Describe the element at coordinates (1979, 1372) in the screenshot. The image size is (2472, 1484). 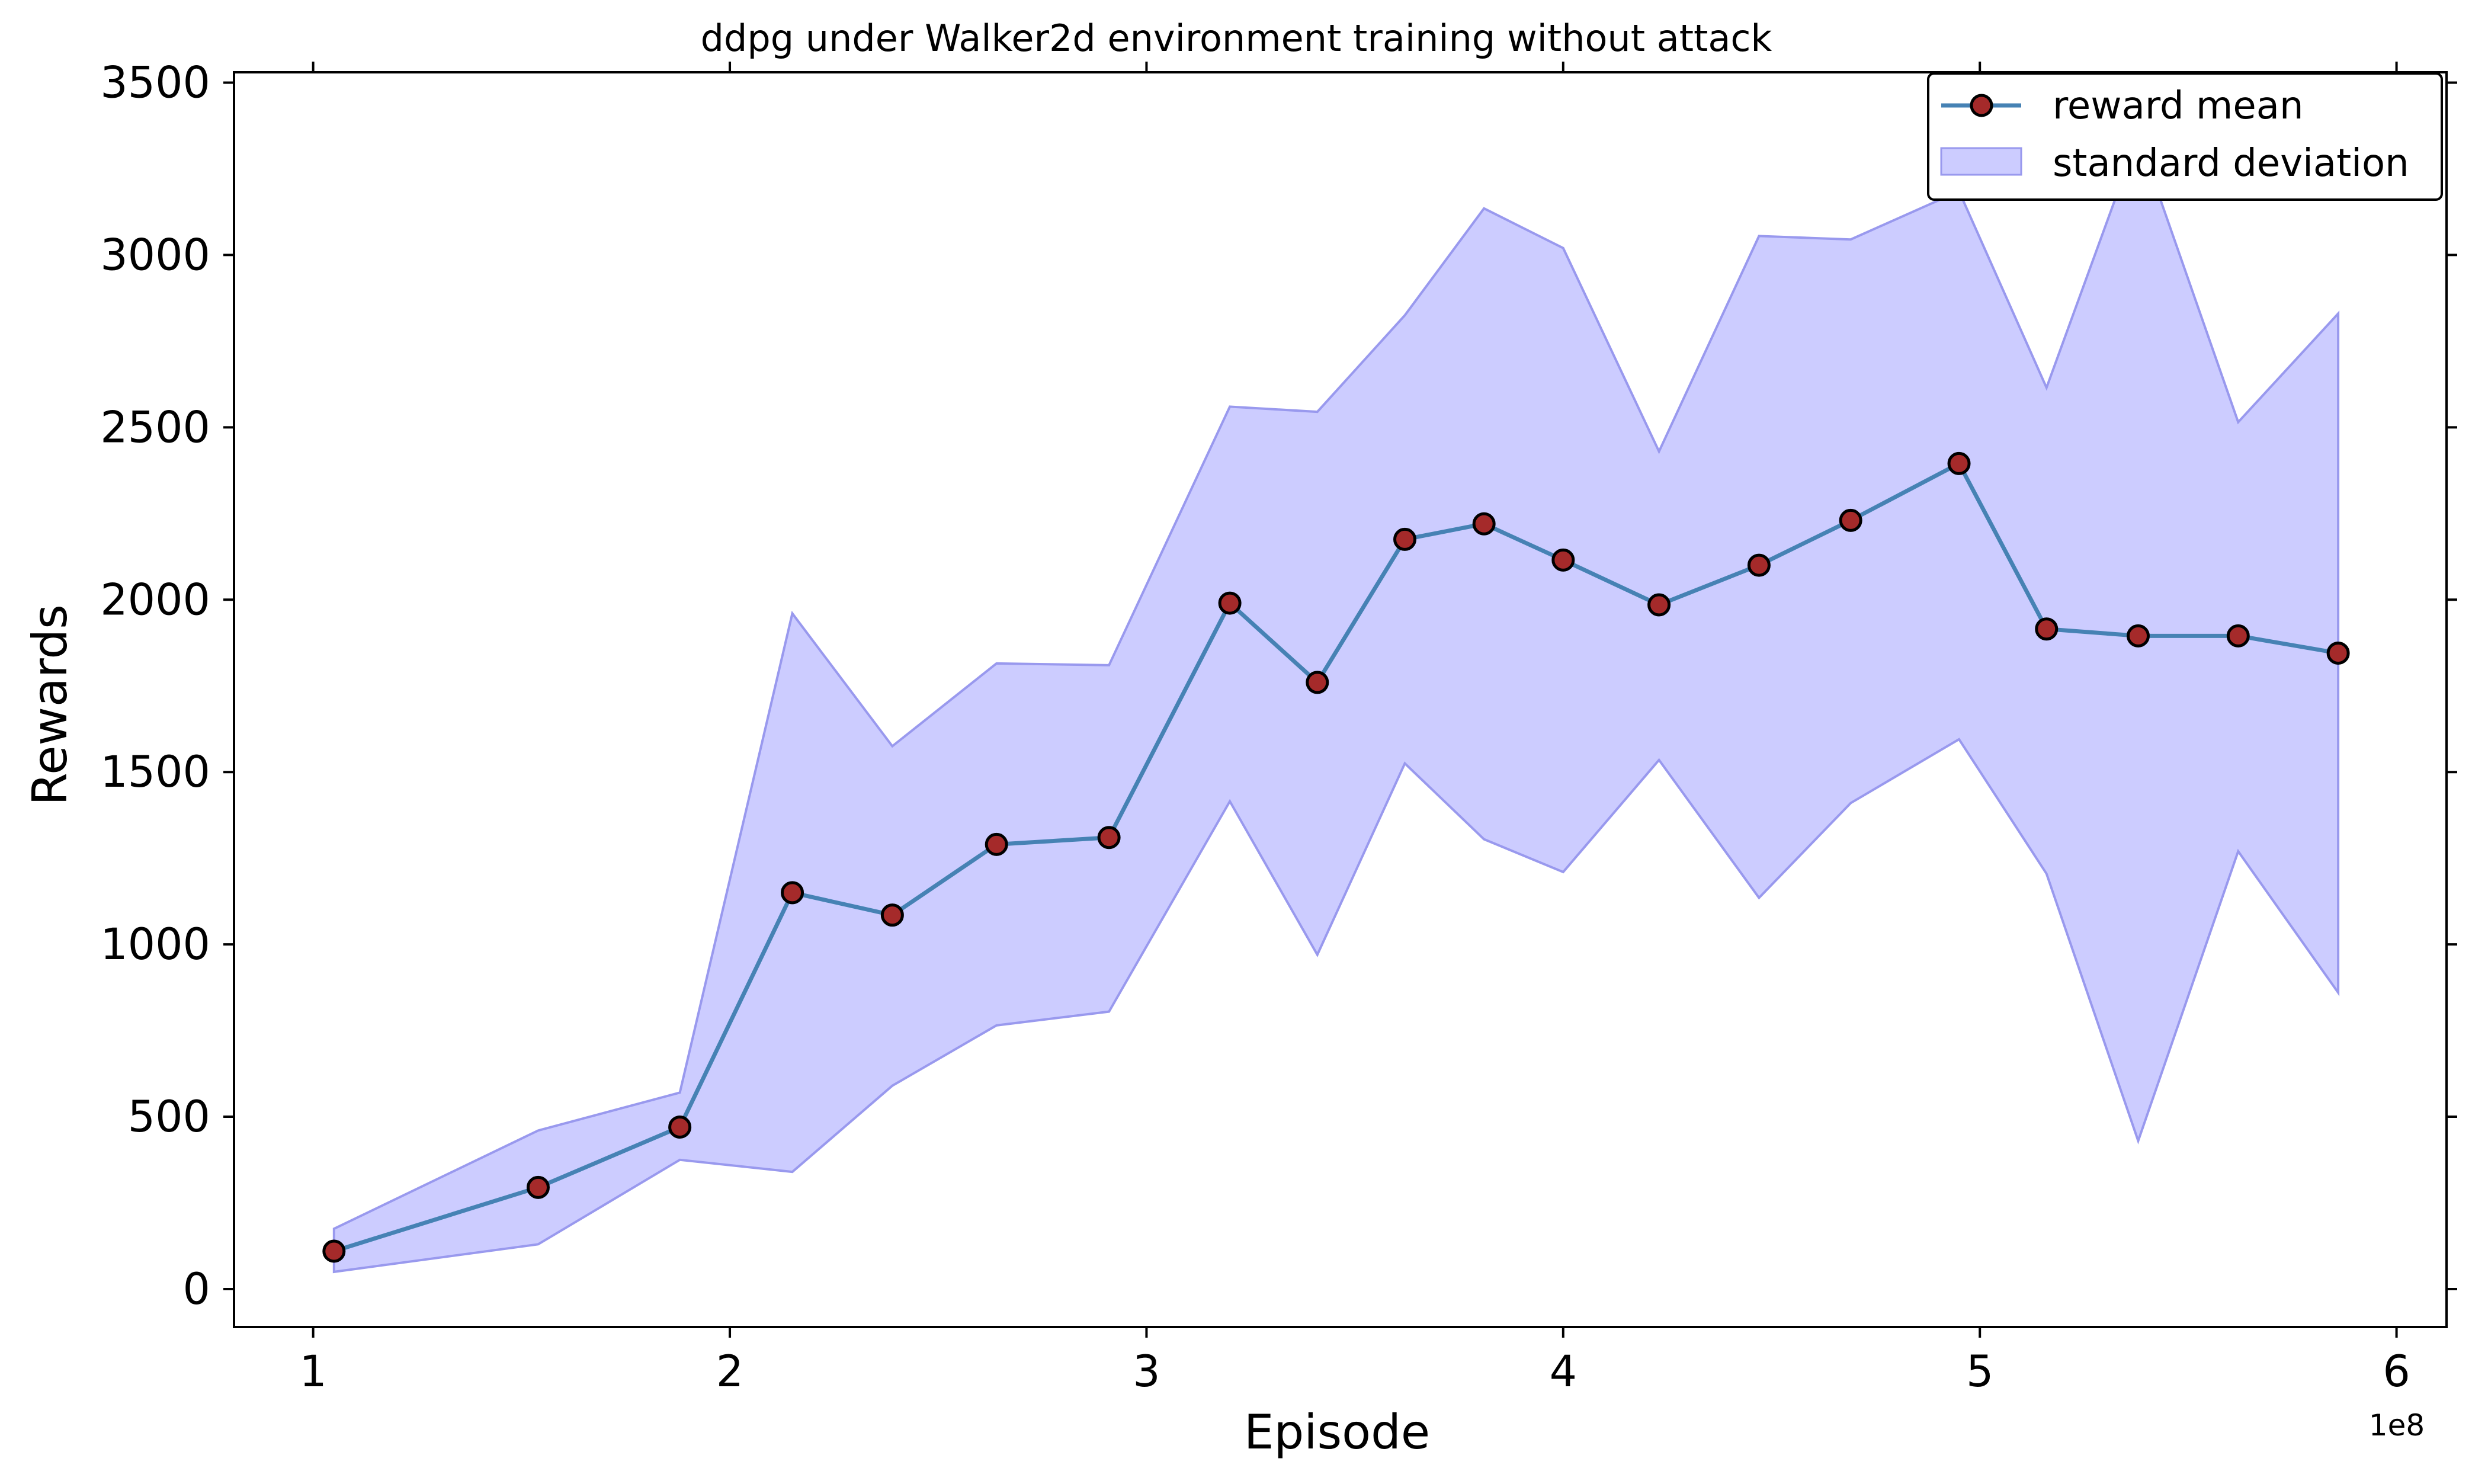
I see `x-tick-label: 5` at that location.